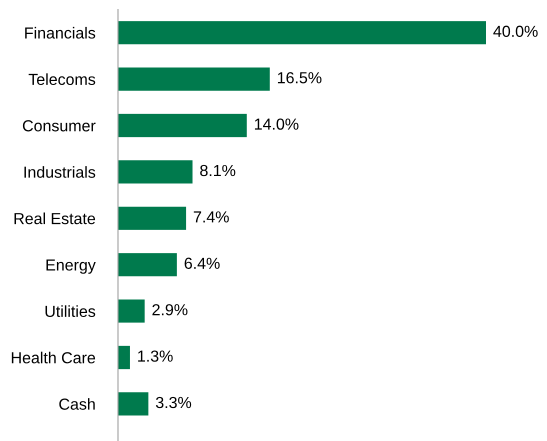 The width and height of the screenshot is (547, 441). Describe the element at coordinates (276, 124) in the screenshot. I see `data-label: 14.0%` at that location.